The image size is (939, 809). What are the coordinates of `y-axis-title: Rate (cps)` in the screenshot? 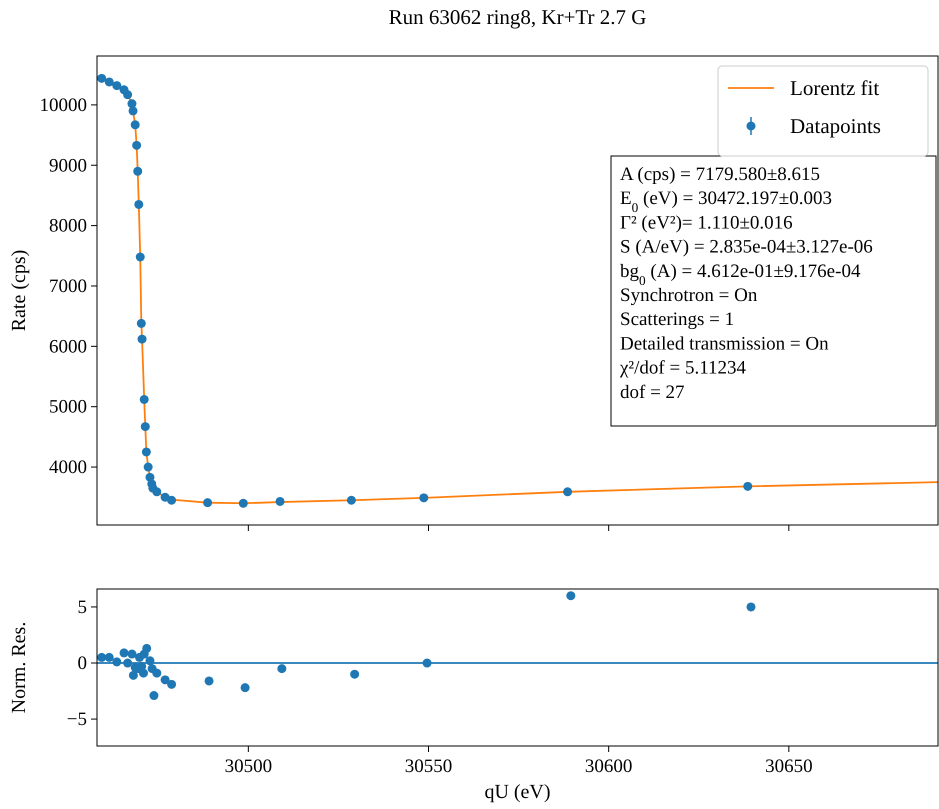 It's located at (19, 291).